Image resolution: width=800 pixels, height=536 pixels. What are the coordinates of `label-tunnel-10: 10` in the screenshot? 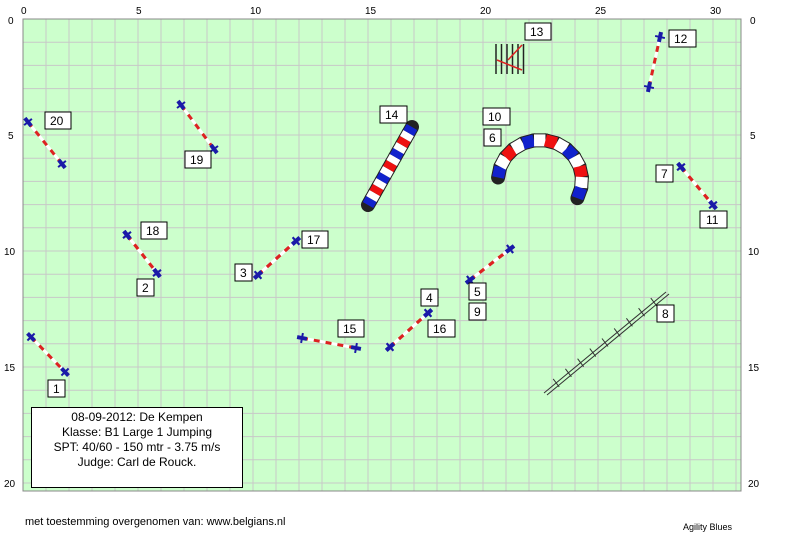 It's located at (496, 116).